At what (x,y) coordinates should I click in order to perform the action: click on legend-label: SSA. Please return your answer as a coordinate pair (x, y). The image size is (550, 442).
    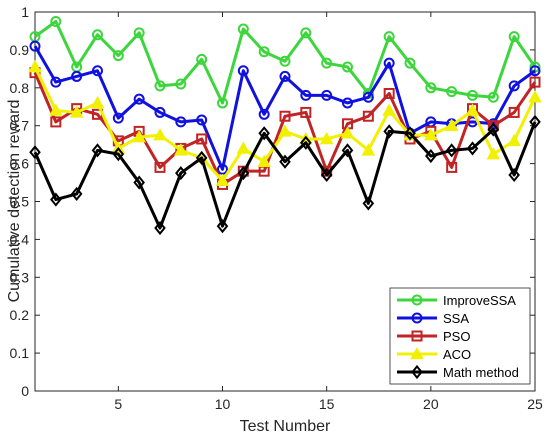
    Looking at the image, I should click on (456, 318).